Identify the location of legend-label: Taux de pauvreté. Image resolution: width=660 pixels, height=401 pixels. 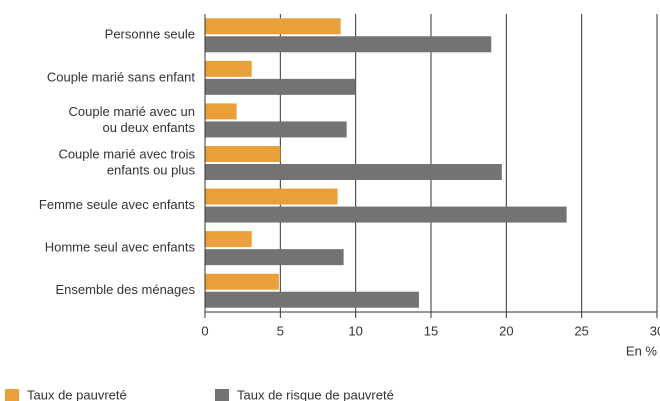
(77, 394).